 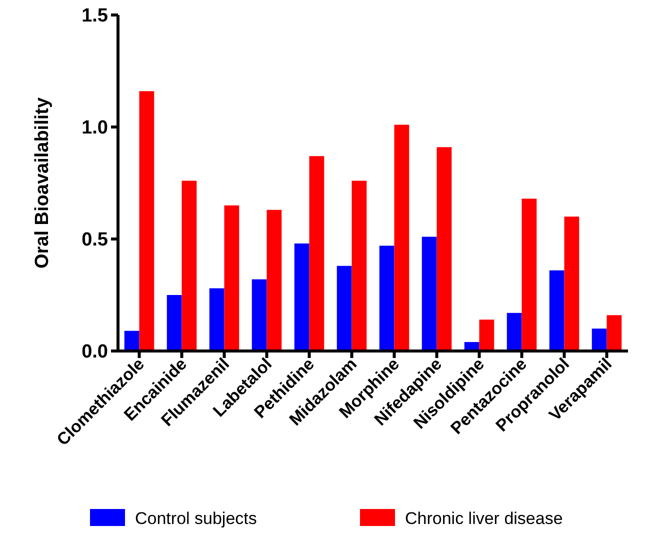 What do you see at coordinates (95, 352) in the screenshot?
I see `y-tick-label: 0.0` at bounding box center [95, 352].